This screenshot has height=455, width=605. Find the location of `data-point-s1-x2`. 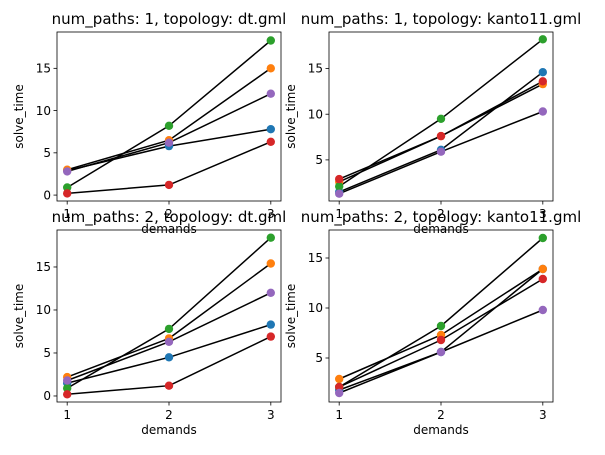

data-point-s1-x2 is located at coordinates (169, 357).